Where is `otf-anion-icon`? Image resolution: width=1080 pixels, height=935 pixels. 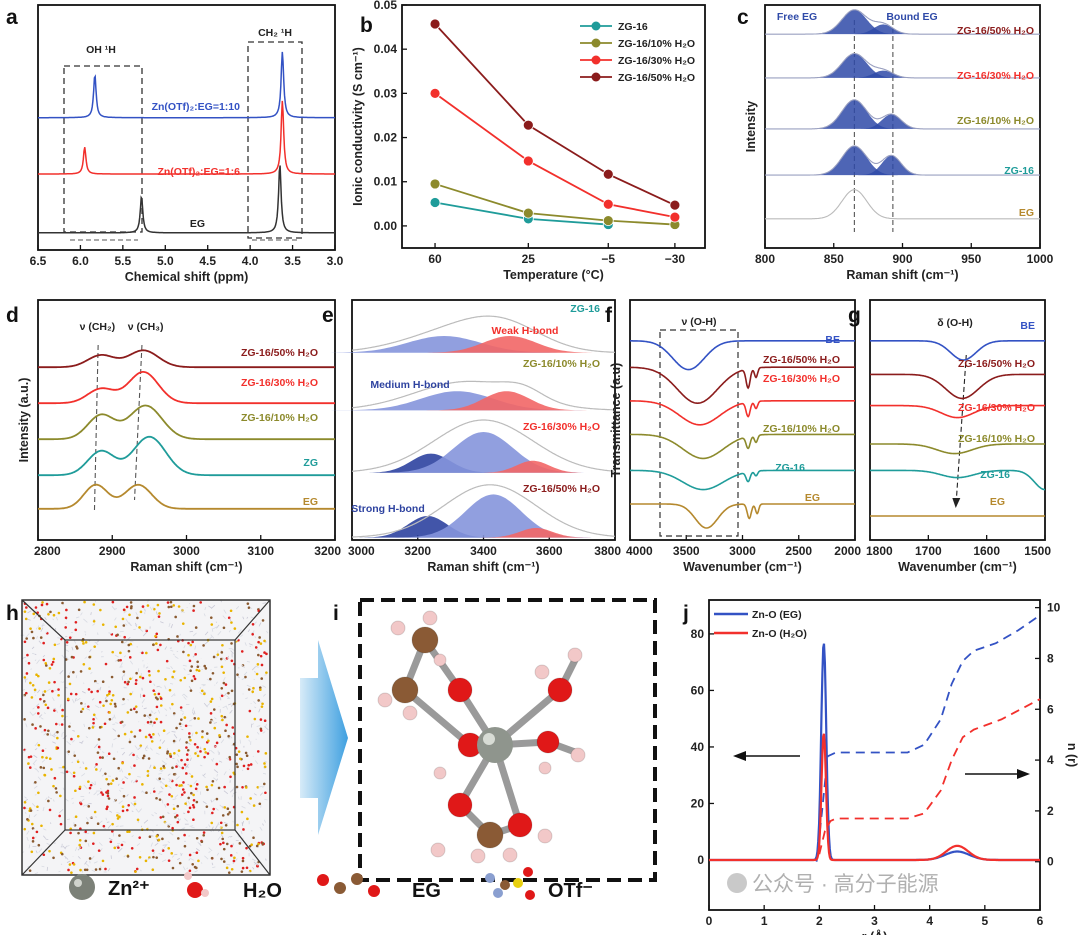
otf-anion-icon is located at coordinates (518, 883).